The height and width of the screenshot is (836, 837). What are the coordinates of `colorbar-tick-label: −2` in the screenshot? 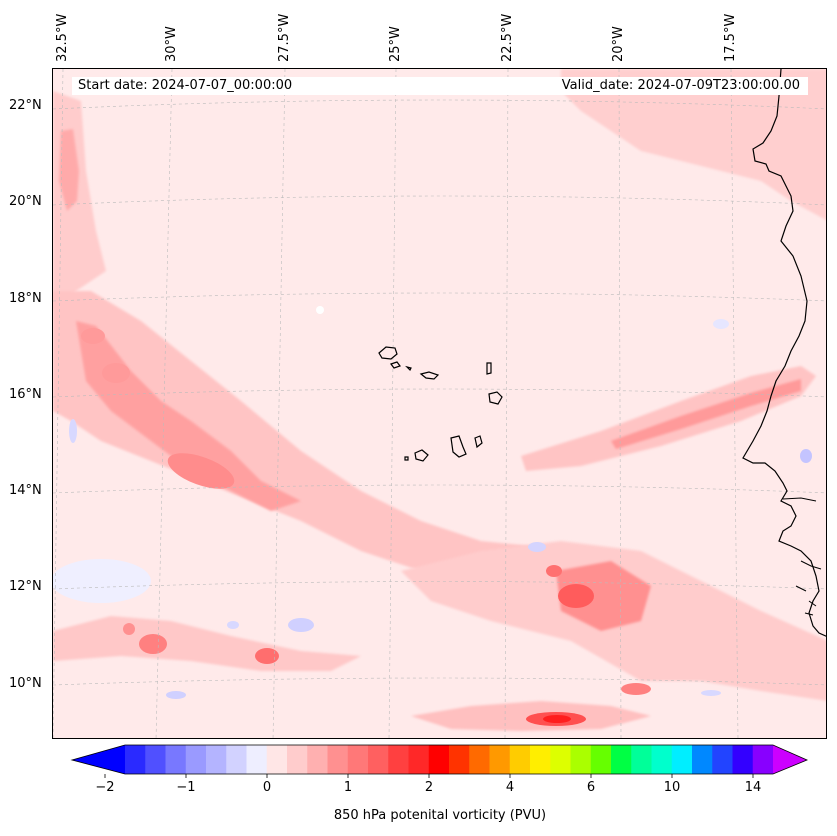 It's located at (105, 787).